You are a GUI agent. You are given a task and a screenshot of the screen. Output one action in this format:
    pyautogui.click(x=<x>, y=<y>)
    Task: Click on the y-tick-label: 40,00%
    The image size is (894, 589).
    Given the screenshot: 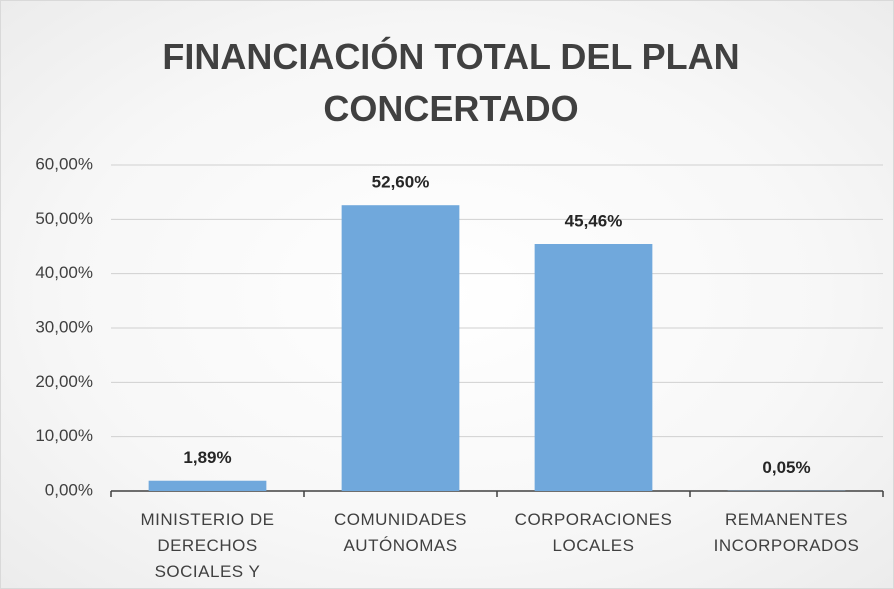 What is the action you would take?
    pyautogui.click(x=64, y=272)
    